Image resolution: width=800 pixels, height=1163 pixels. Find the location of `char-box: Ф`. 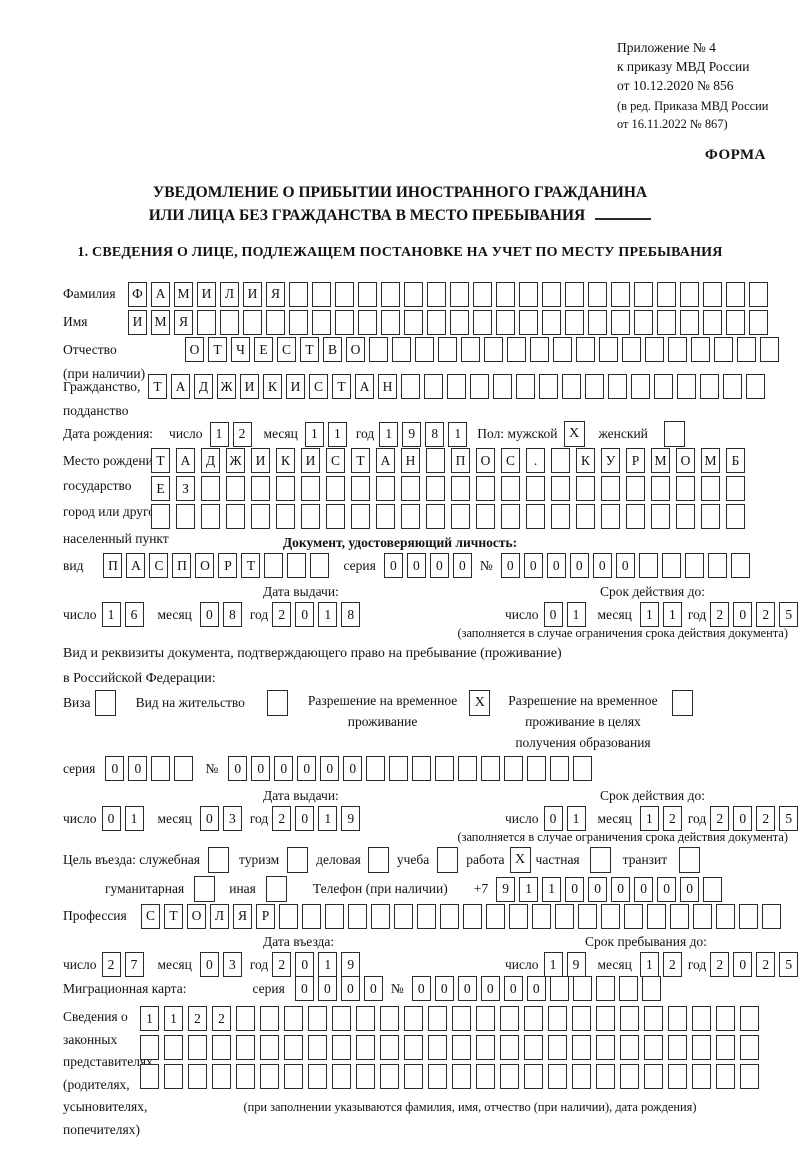

char-box: Ф is located at coordinates (137, 294).